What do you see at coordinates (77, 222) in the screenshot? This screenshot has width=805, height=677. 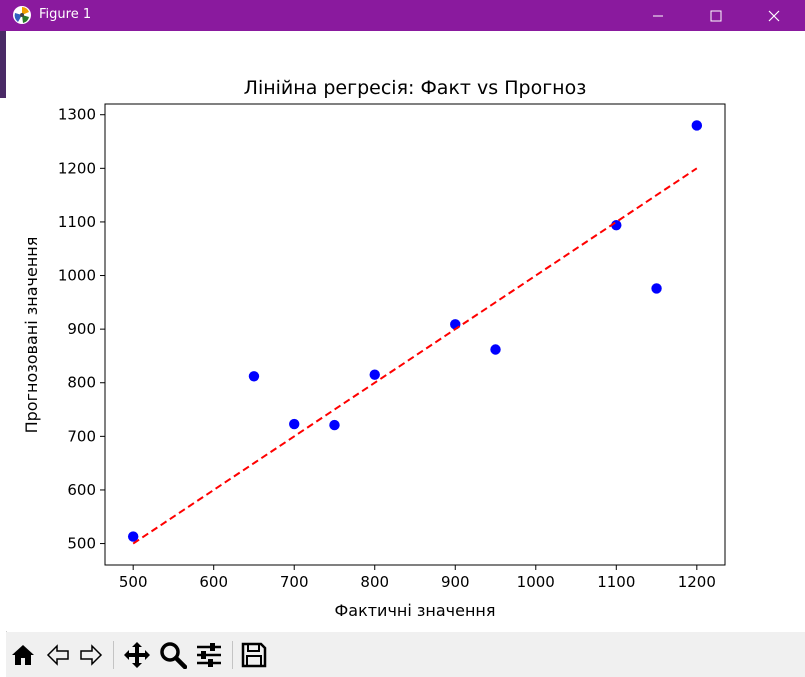 I see `y-tick-label: 1100` at bounding box center [77, 222].